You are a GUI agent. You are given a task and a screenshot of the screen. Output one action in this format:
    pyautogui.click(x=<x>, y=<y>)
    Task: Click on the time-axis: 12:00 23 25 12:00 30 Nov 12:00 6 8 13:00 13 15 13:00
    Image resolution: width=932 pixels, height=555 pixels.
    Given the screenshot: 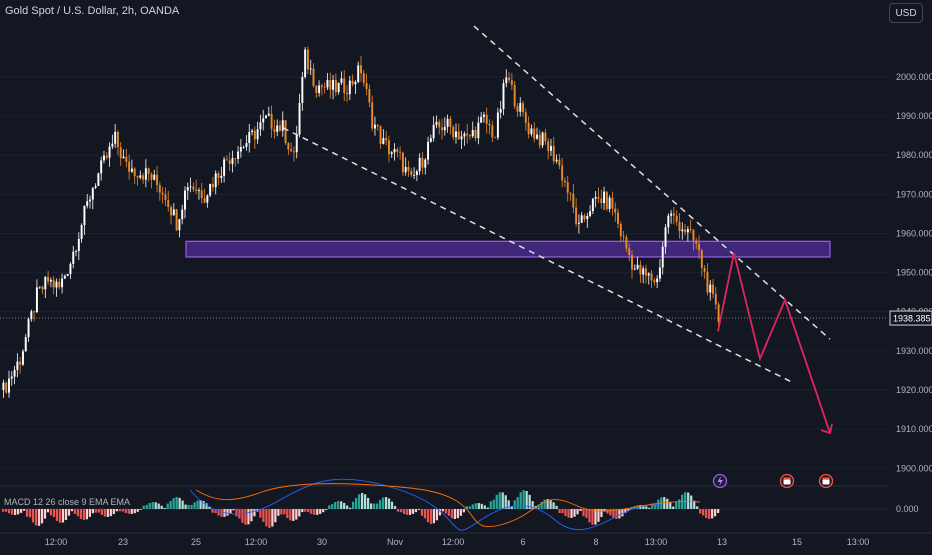 What is the action you would take?
    pyautogui.click(x=466, y=539)
    